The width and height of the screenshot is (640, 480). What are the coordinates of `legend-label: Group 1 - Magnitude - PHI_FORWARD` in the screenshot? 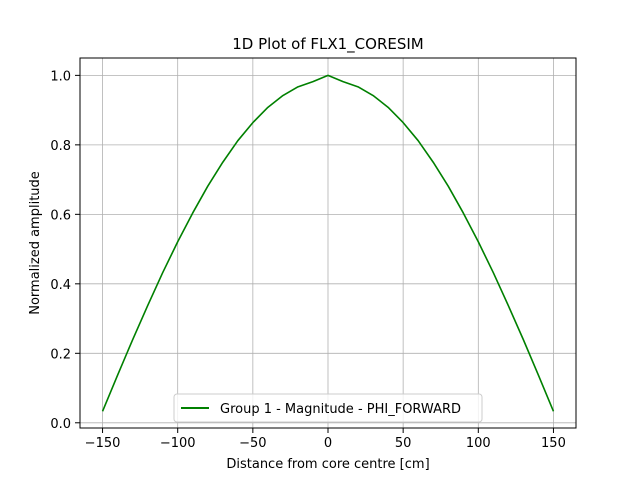 It's located at (340, 409).